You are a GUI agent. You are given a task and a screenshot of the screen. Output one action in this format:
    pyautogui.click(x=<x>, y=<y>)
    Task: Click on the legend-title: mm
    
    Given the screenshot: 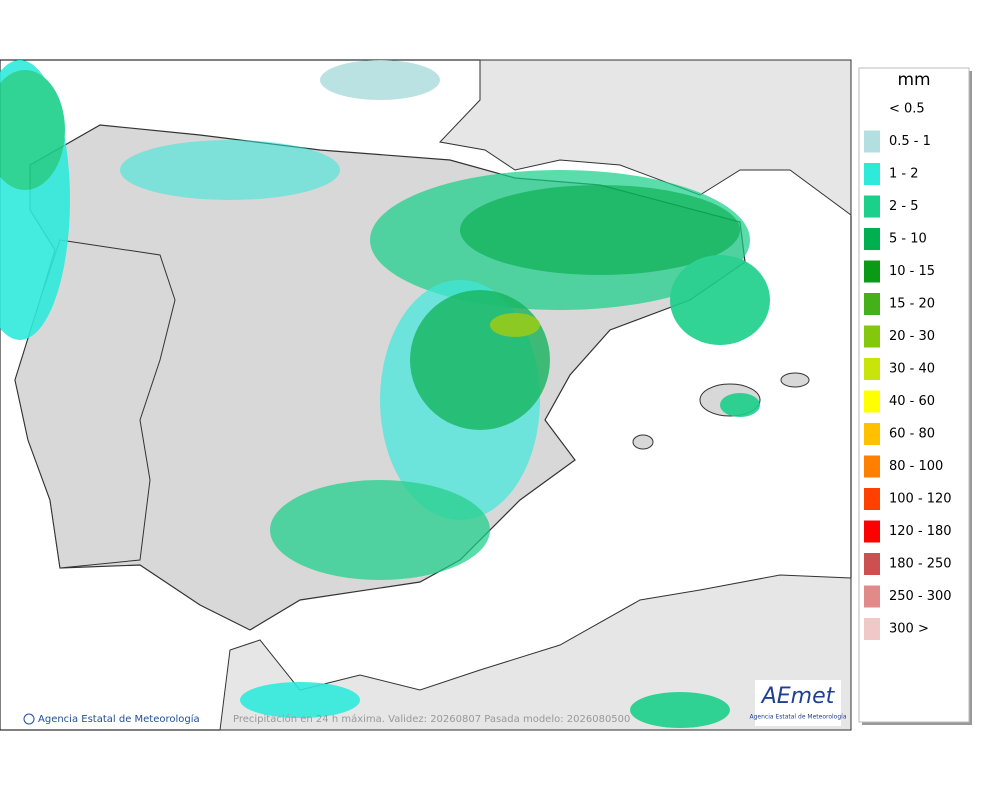 What is the action you would take?
    pyautogui.click(x=913, y=80)
    